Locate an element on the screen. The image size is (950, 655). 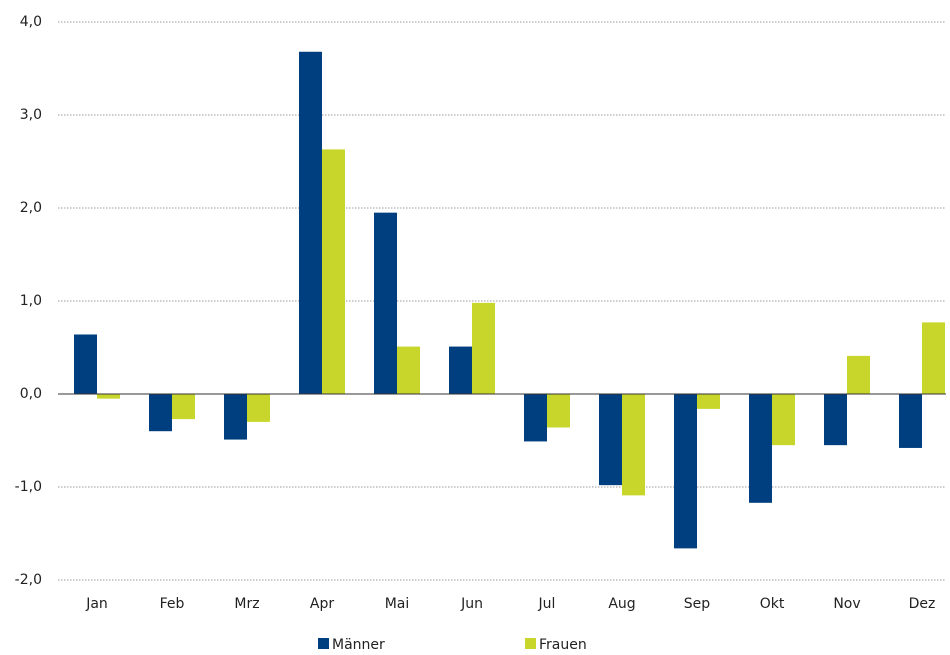
x-tick-label: Nov is located at coordinates (846, 604).